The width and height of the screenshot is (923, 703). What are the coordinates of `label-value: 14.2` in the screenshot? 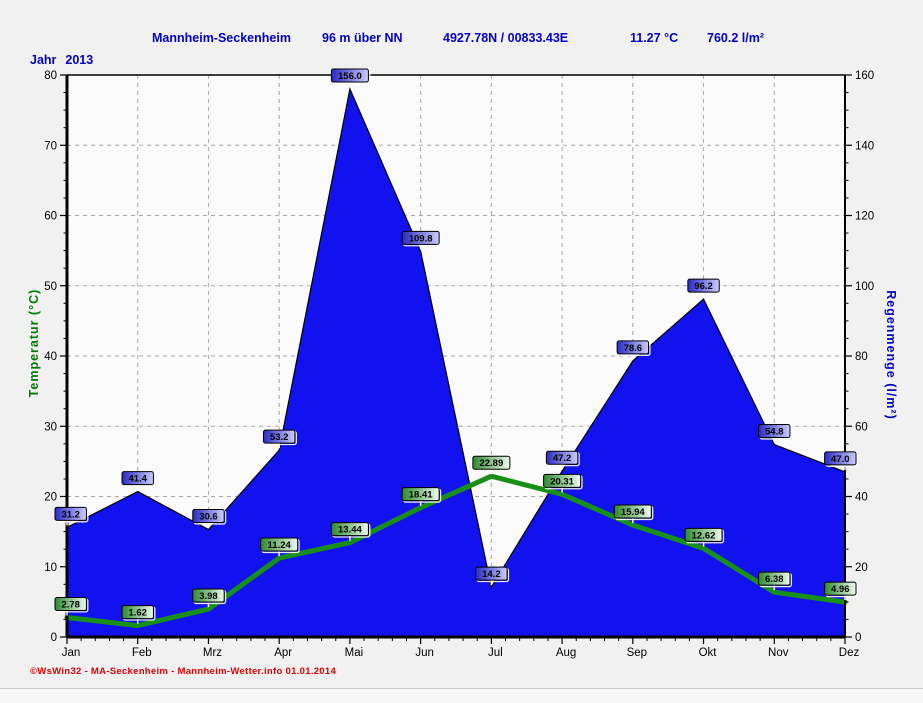 It's located at (491, 574).